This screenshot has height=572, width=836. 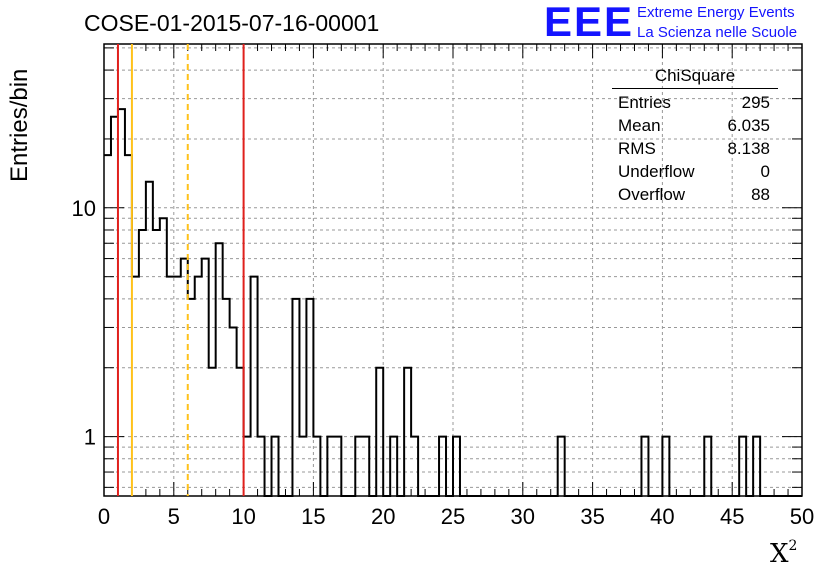 What do you see at coordinates (243, 516) in the screenshot?
I see `x-tick-label: 10` at bounding box center [243, 516].